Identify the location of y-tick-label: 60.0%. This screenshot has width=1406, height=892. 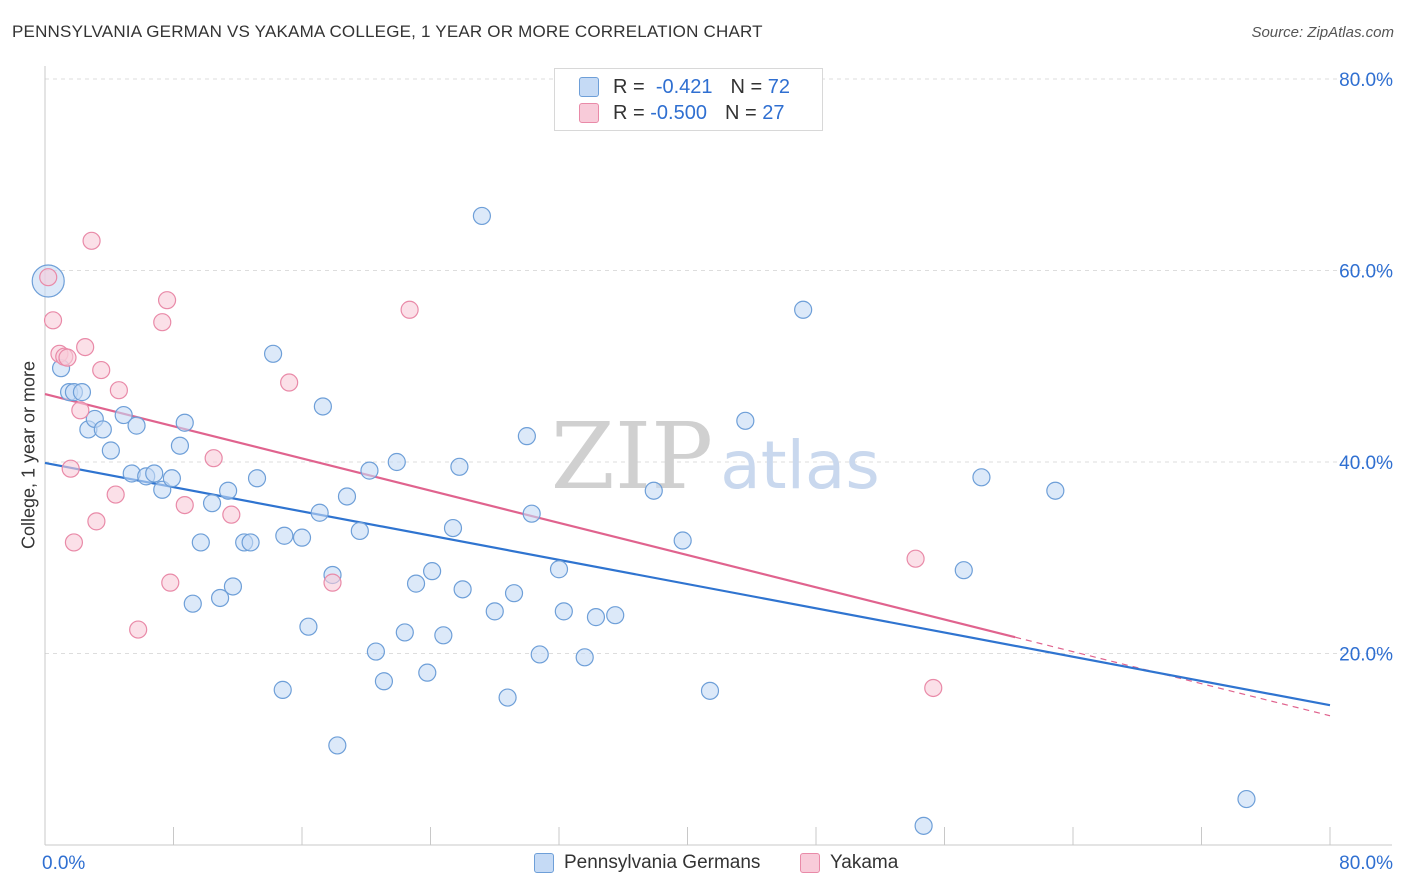
(1366, 272).